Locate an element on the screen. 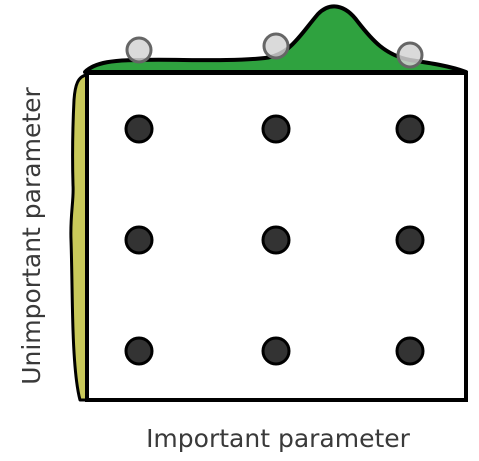 The image size is (479, 461). projected-points is located at coordinates (274, 50).